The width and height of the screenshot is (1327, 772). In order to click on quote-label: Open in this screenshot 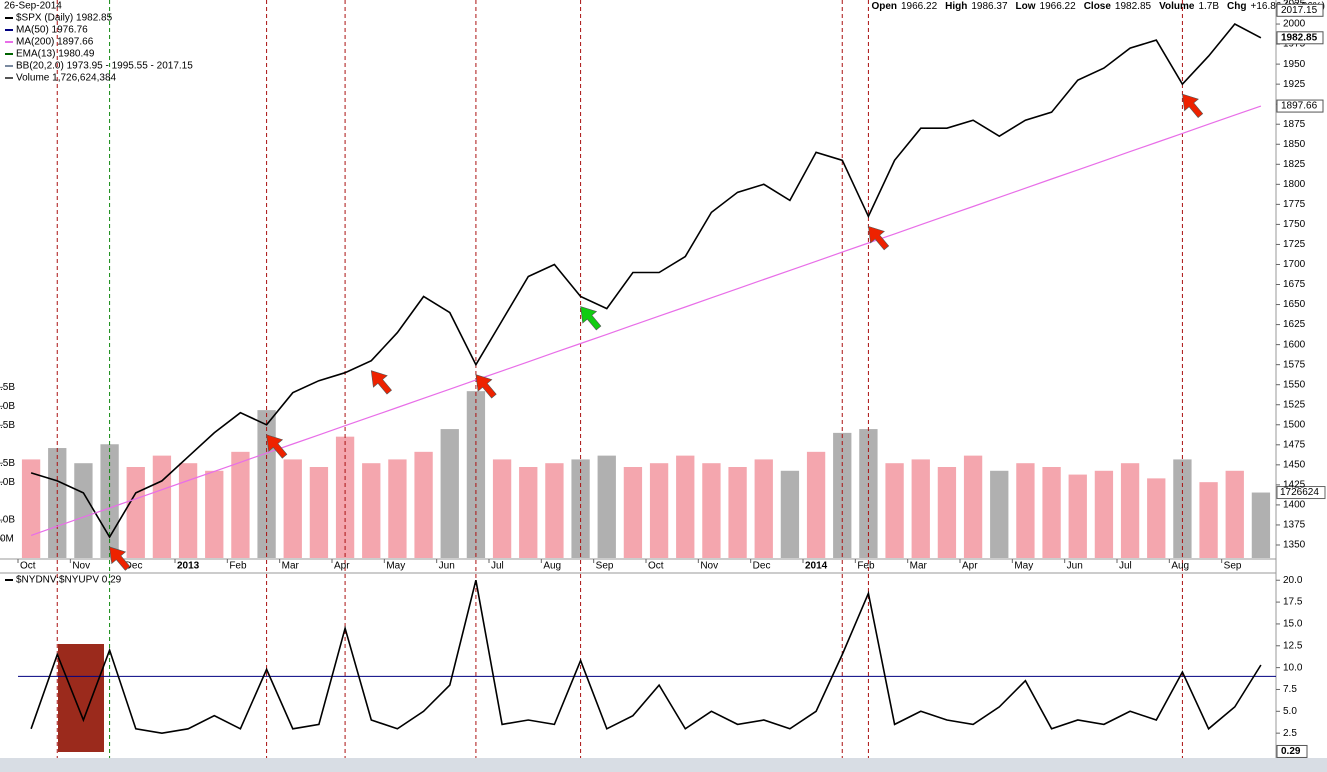, I will do `click(884, 6)`.